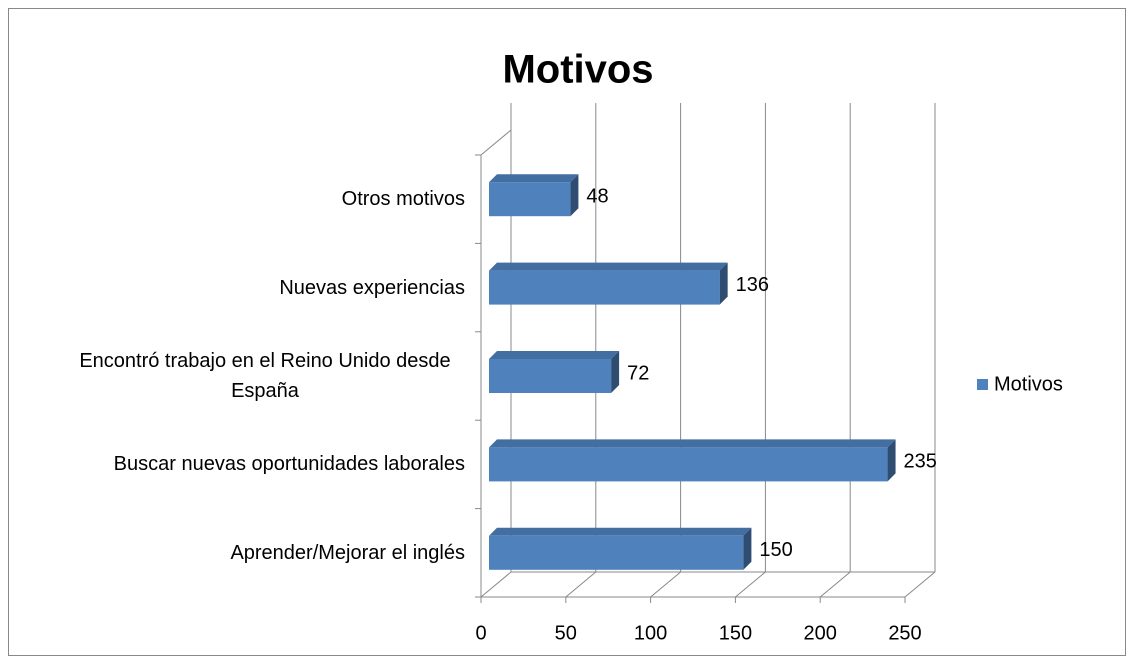 The width and height of the screenshot is (1134, 664). I want to click on y-tick-label: Buscar nuevas oportunidades laborales, so click(289, 464).